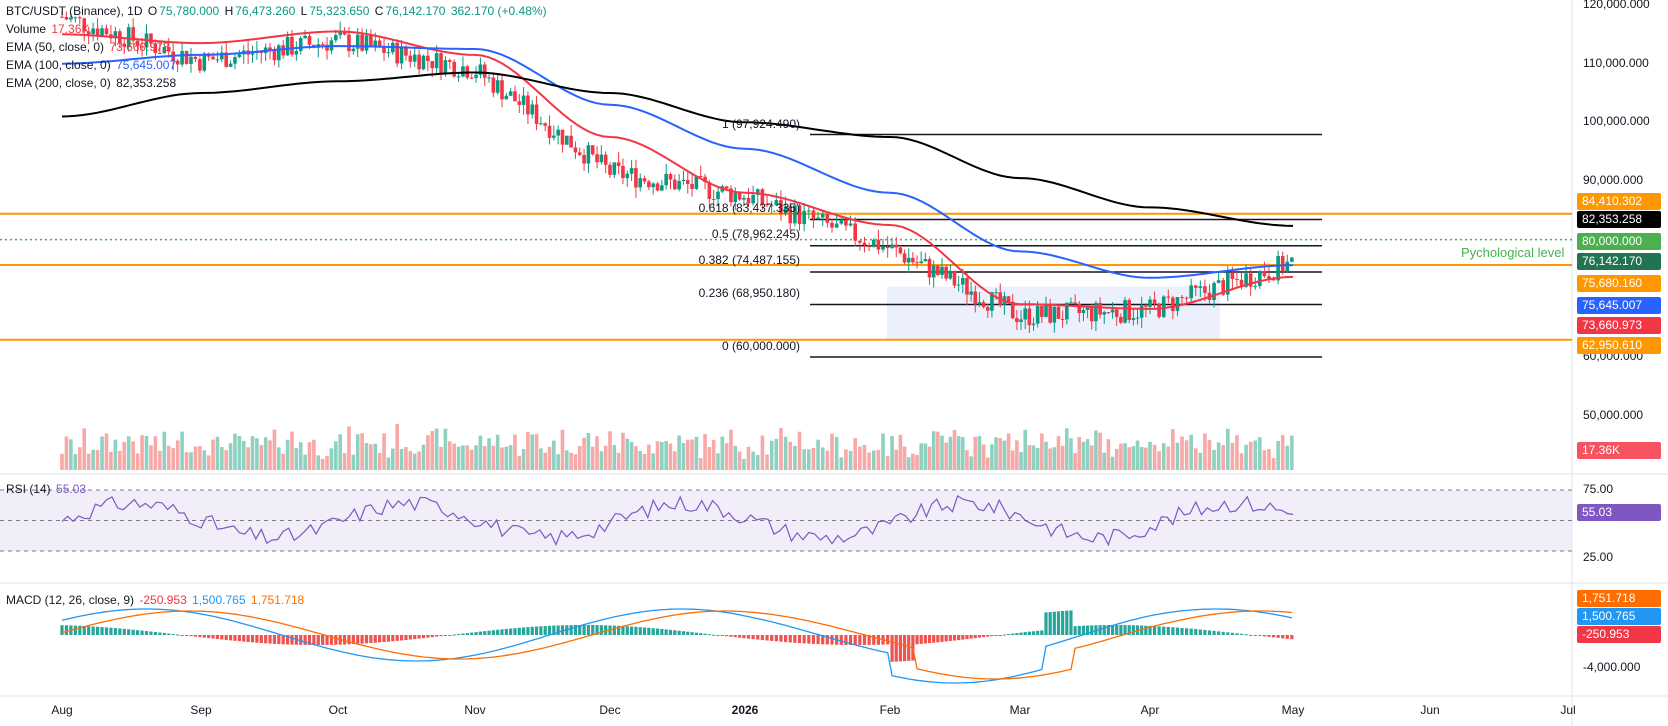 The width and height of the screenshot is (1668, 726). I want to click on price-axis-label: 100,000.000, so click(1616, 121).